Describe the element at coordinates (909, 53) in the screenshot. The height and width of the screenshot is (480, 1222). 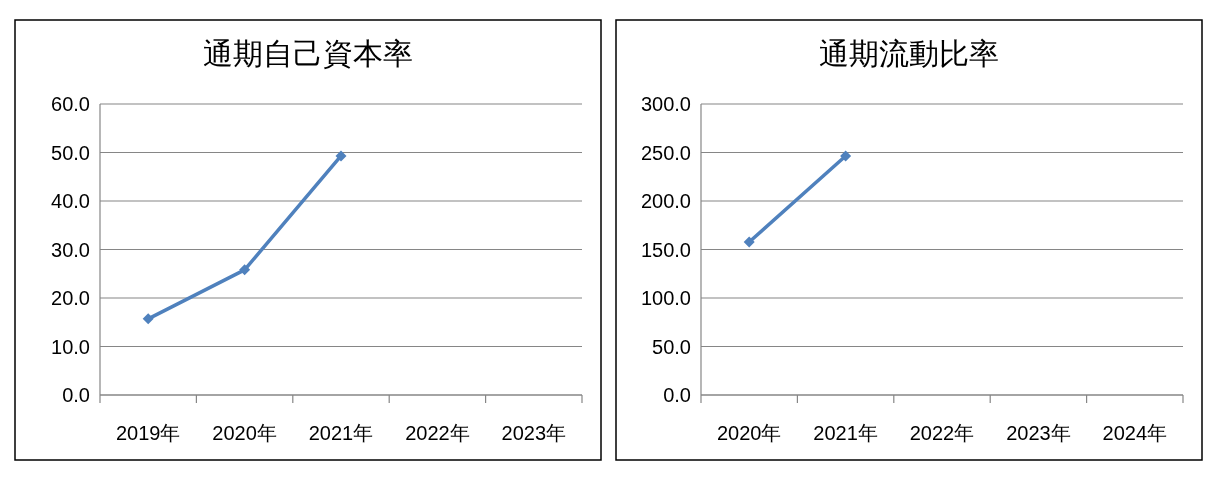
I see `chart-title: 通期流動比率` at that location.